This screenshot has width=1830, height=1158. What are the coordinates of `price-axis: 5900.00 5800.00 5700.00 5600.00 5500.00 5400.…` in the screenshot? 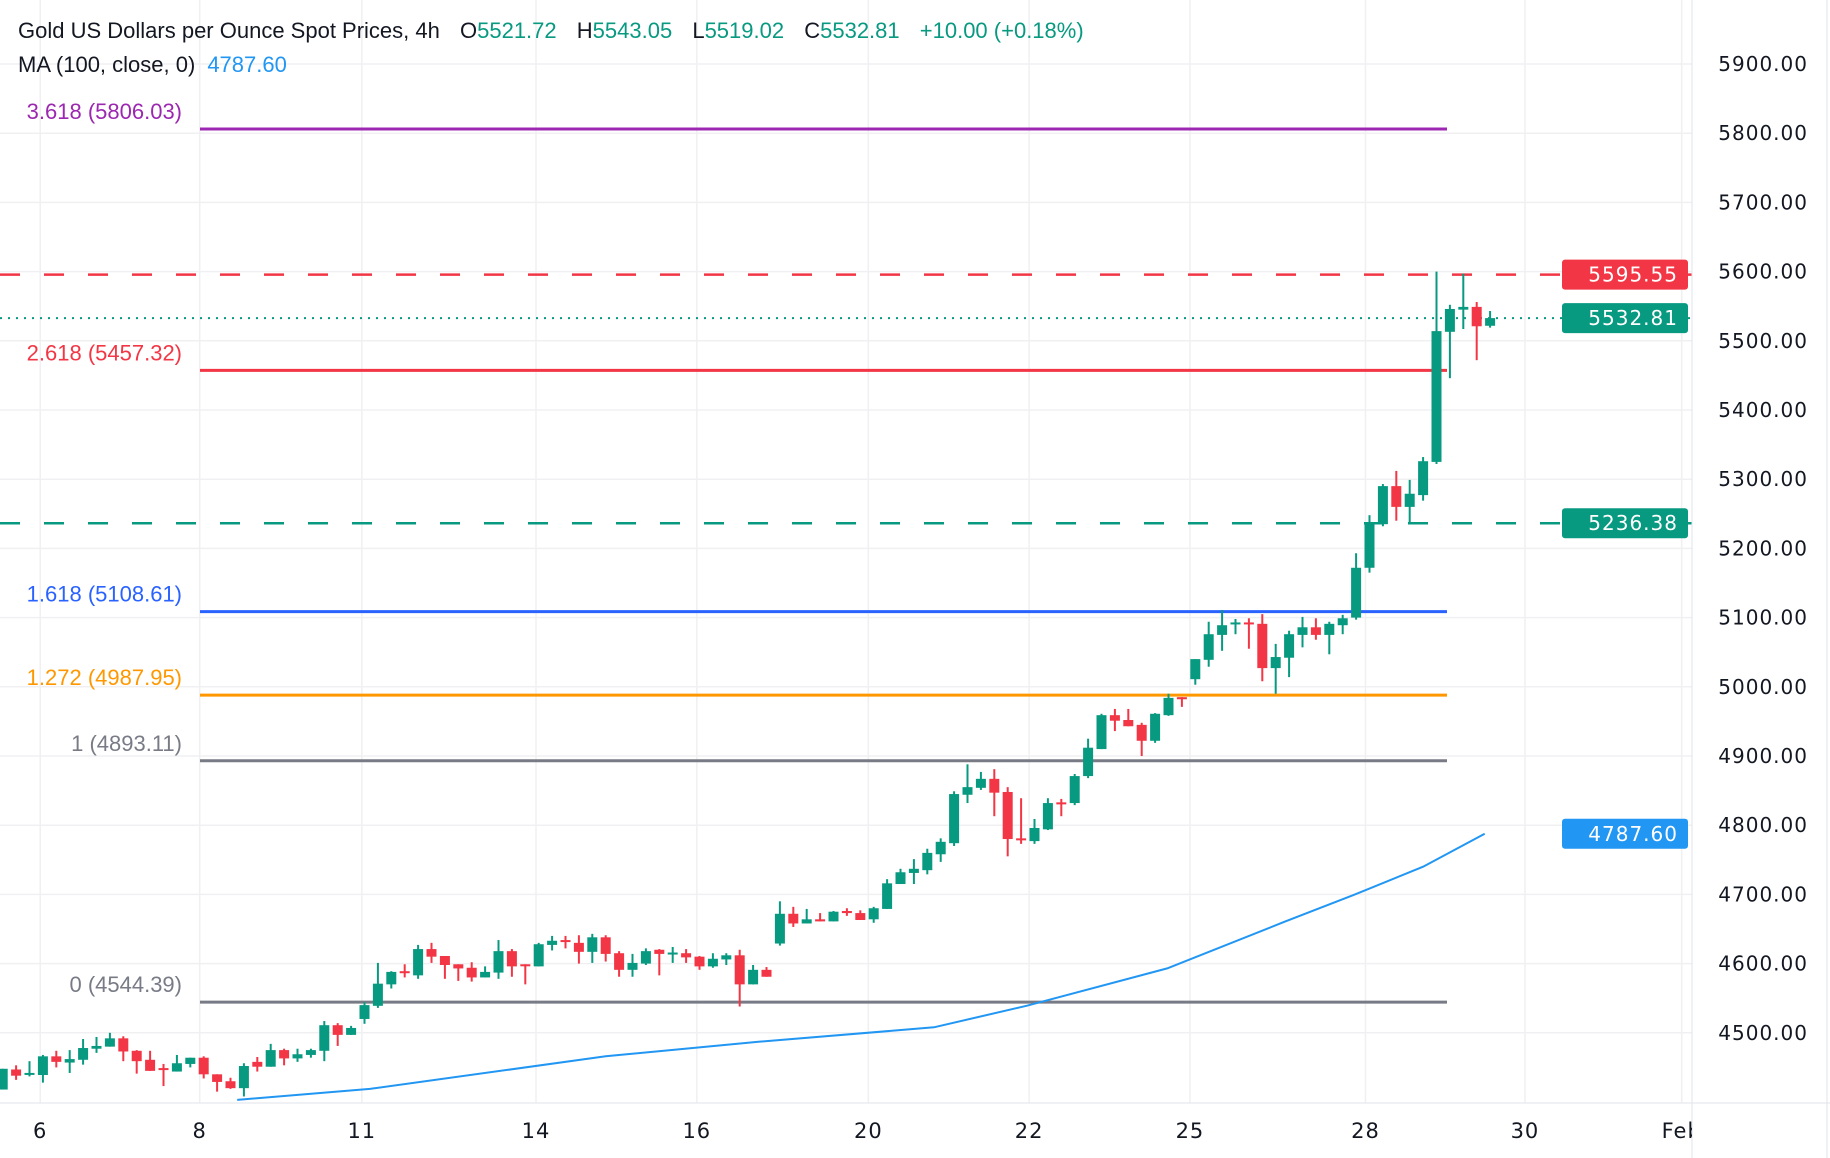 It's located at (1763, 548).